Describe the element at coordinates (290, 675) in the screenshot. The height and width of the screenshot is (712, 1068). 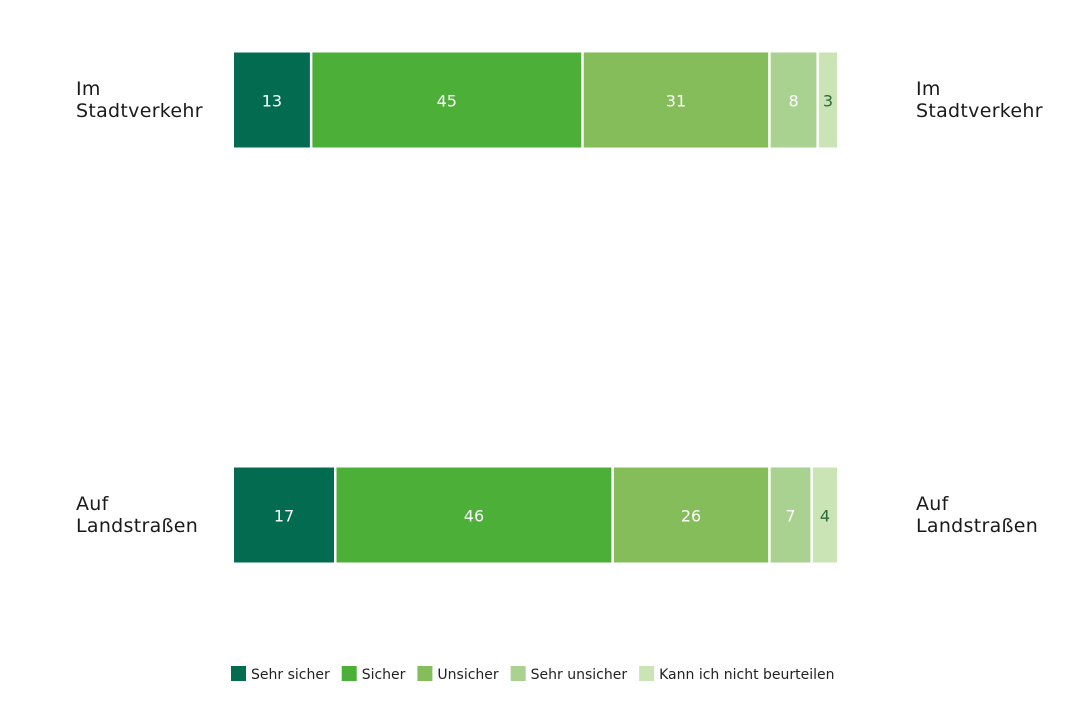
I see `legend-label: Sehr sicher` at that location.